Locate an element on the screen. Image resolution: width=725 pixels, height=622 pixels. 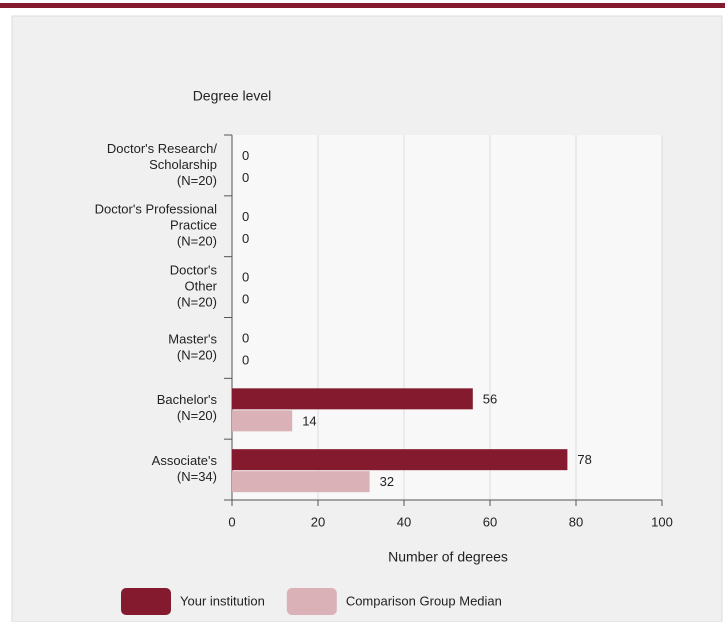
y-tick-label: Bachelor's is located at coordinates (187, 399).